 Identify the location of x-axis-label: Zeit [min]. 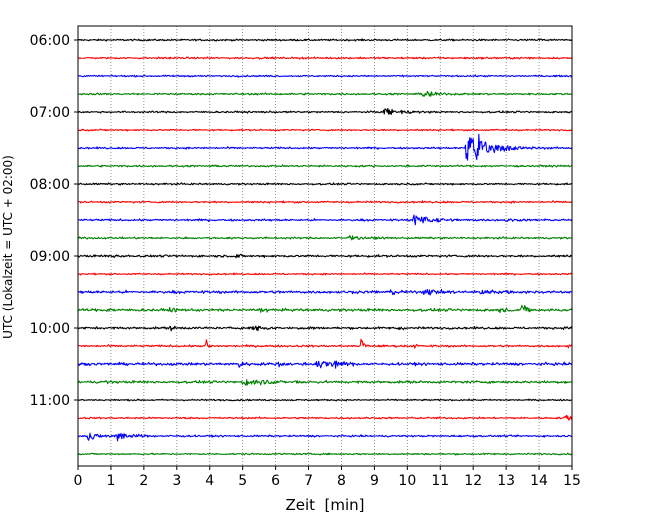
(324, 505).